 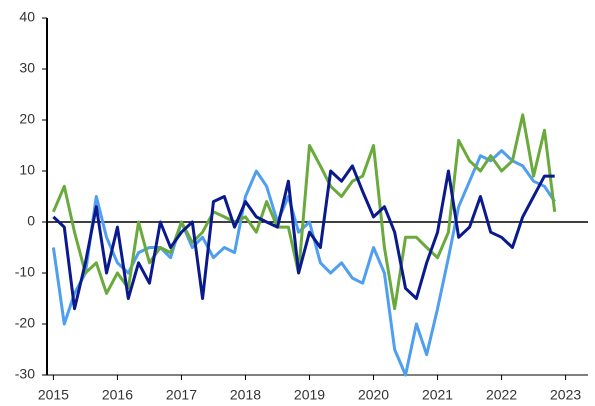 I want to click on y-tick-label: -30, so click(x=25, y=374).